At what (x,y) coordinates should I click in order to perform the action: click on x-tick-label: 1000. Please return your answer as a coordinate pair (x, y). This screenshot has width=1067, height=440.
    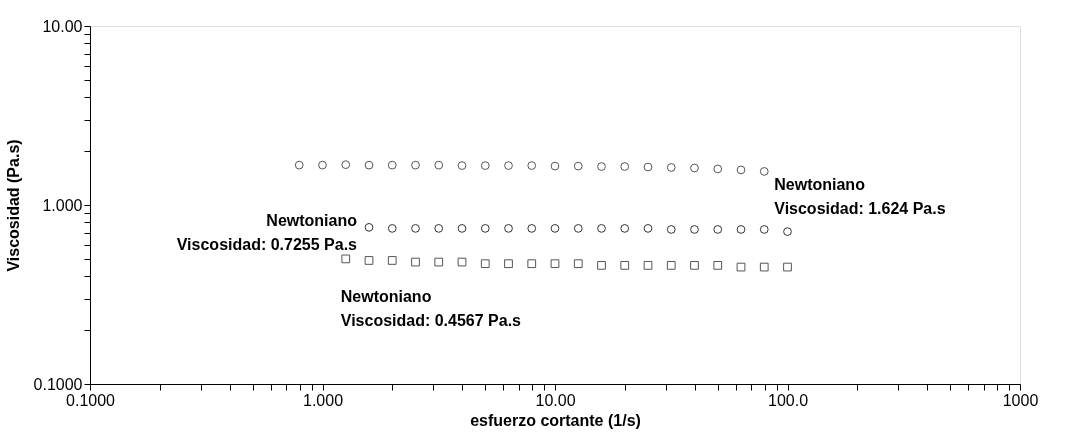
    Looking at the image, I should click on (1020, 400).